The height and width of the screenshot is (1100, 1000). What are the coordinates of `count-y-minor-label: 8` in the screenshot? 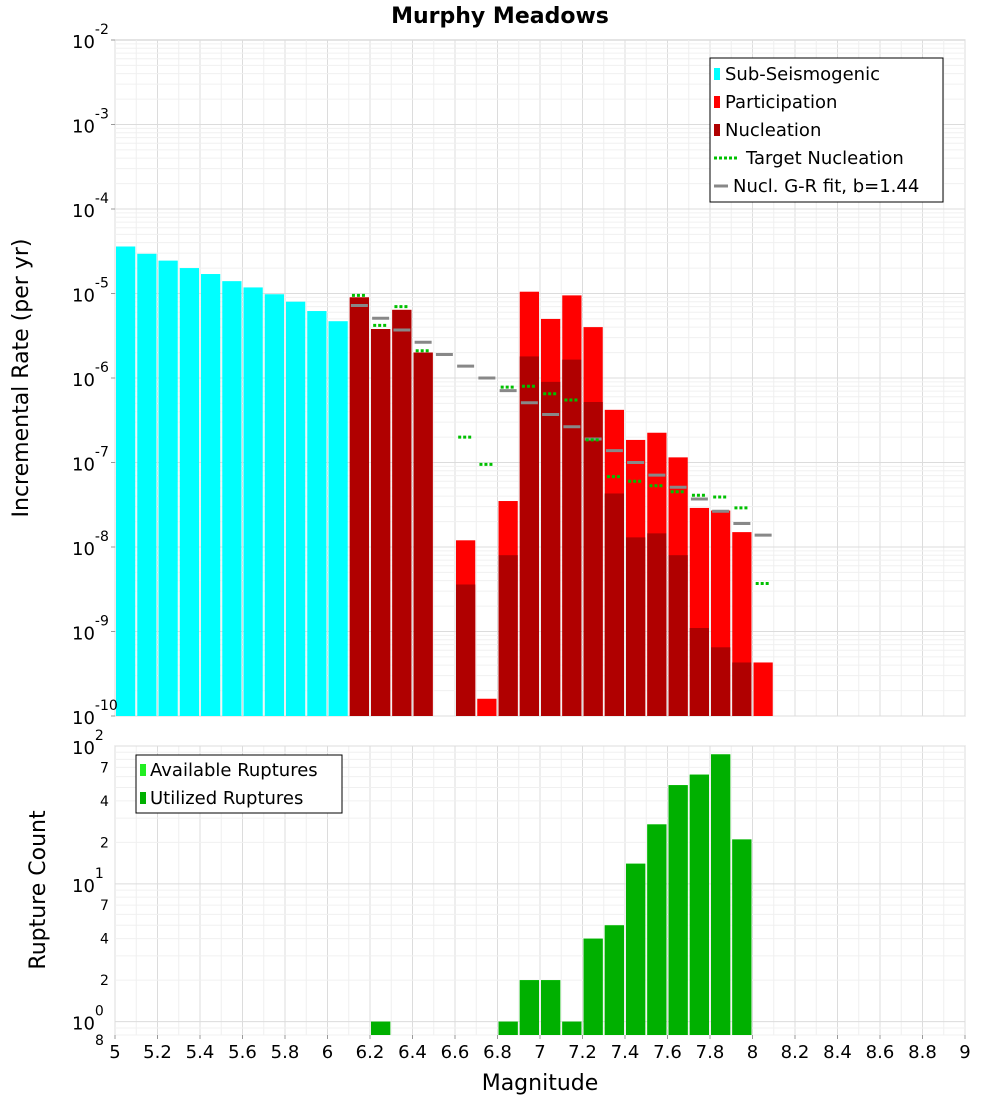 It's located at (99, 1041).